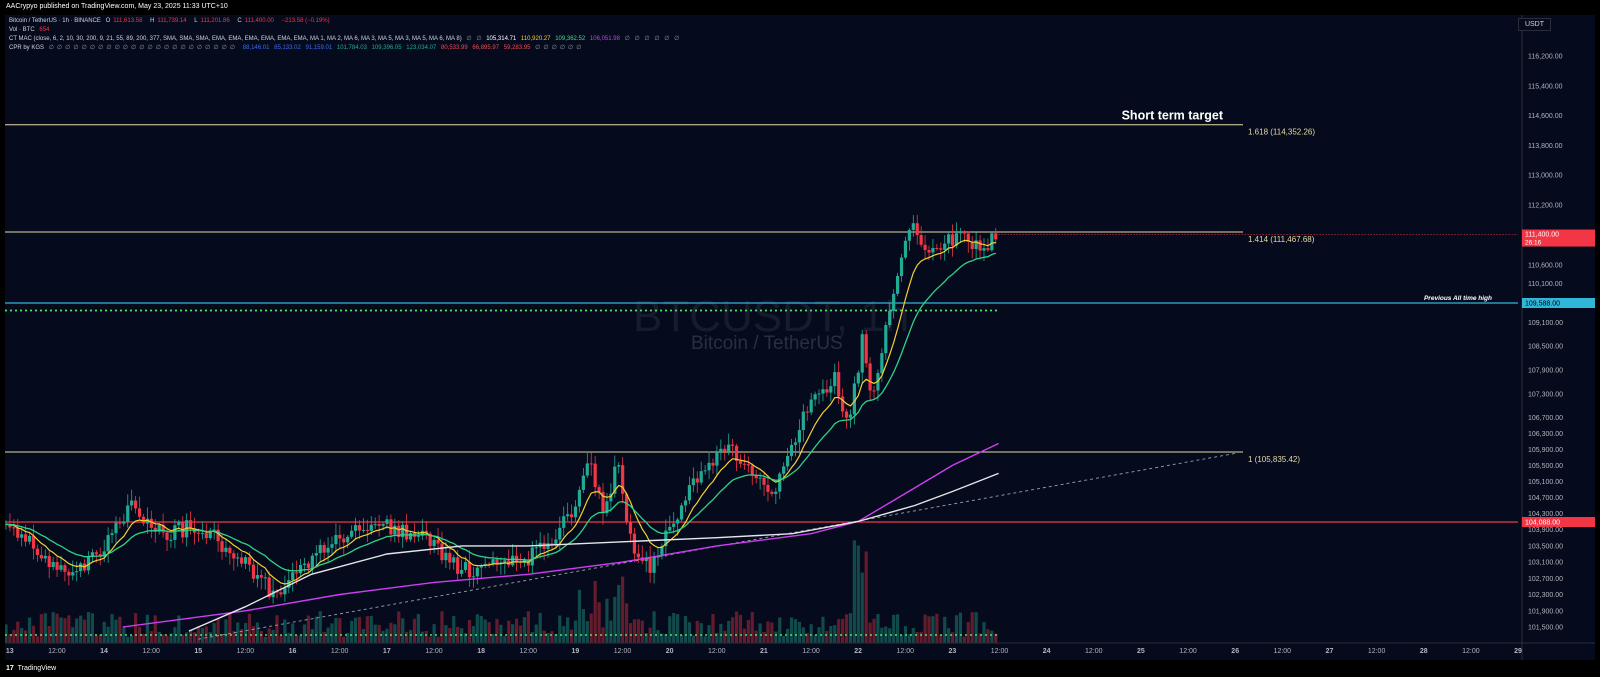  What do you see at coordinates (1458, 298) in the screenshot?
I see `previous-ath-label: Previous All time high` at bounding box center [1458, 298].